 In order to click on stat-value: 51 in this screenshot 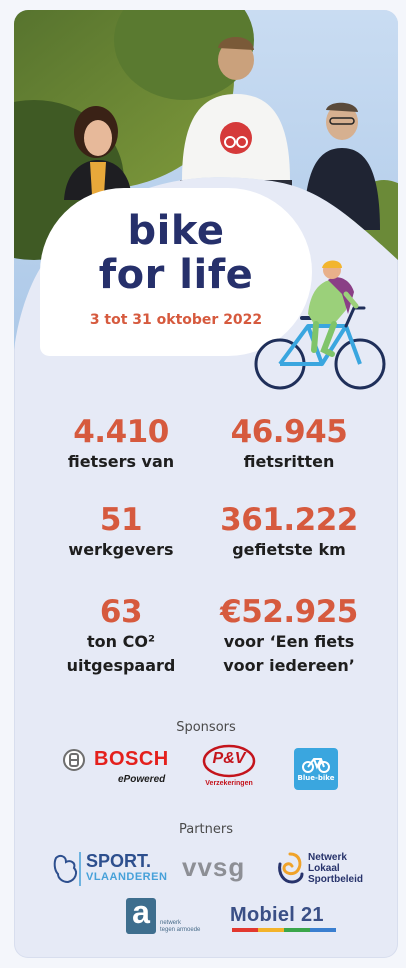, I will do `click(121, 520)`.